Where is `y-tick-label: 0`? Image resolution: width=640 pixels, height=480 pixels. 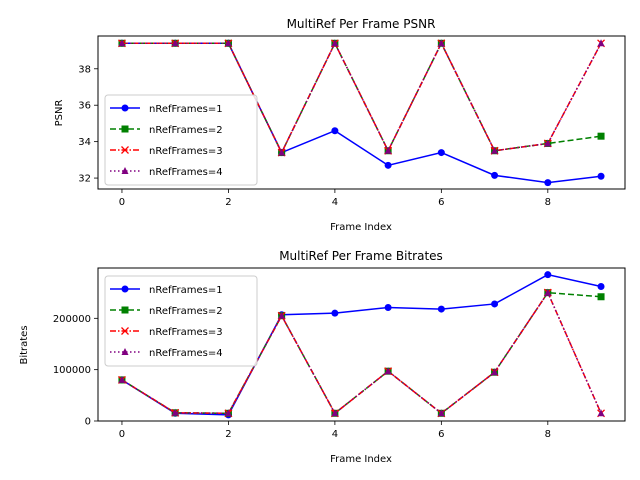
y-tick-label: 0 is located at coordinates (88, 422).